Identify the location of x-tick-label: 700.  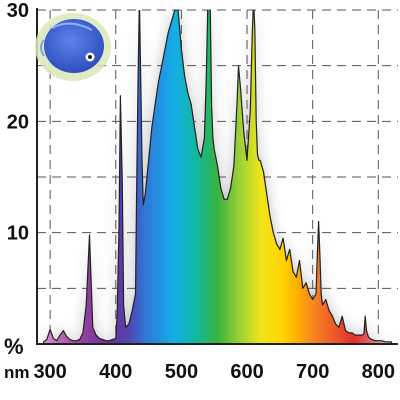
(312, 372).